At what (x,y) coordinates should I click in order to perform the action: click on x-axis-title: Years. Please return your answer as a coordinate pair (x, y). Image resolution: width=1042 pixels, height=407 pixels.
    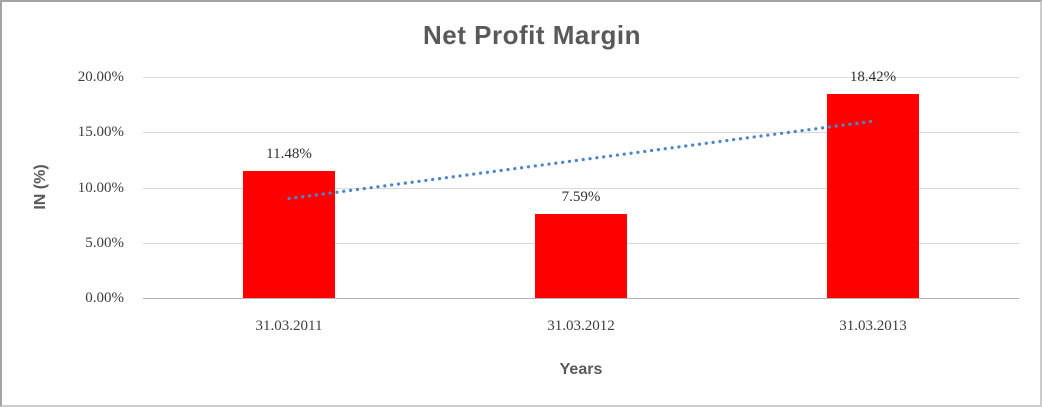
    Looking at the image, I should click on (581, 369).